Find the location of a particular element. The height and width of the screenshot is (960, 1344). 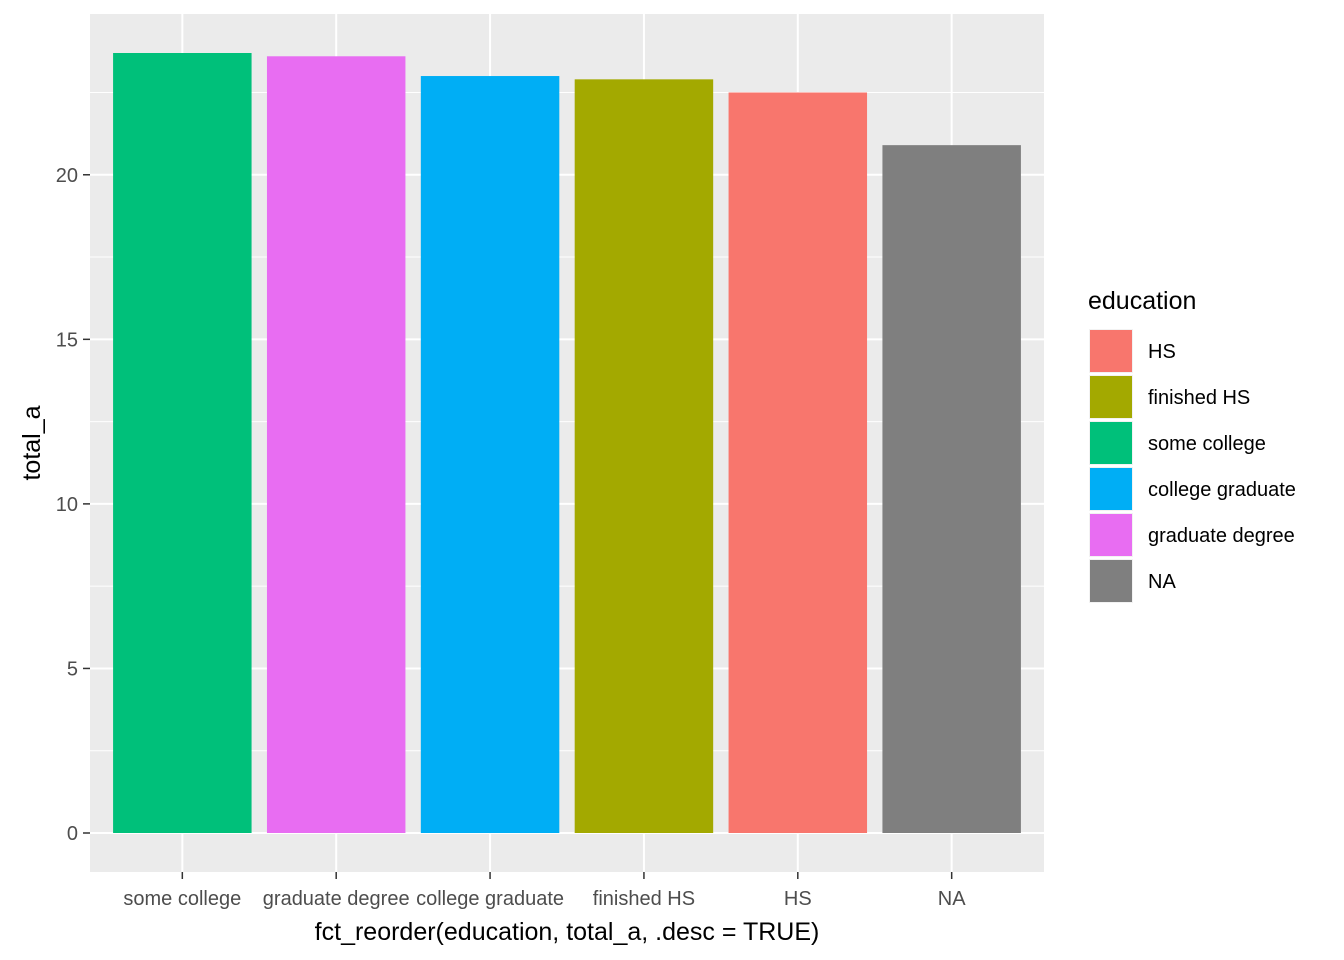

y-tick-label: 15 is located at coordinates (67, 340).